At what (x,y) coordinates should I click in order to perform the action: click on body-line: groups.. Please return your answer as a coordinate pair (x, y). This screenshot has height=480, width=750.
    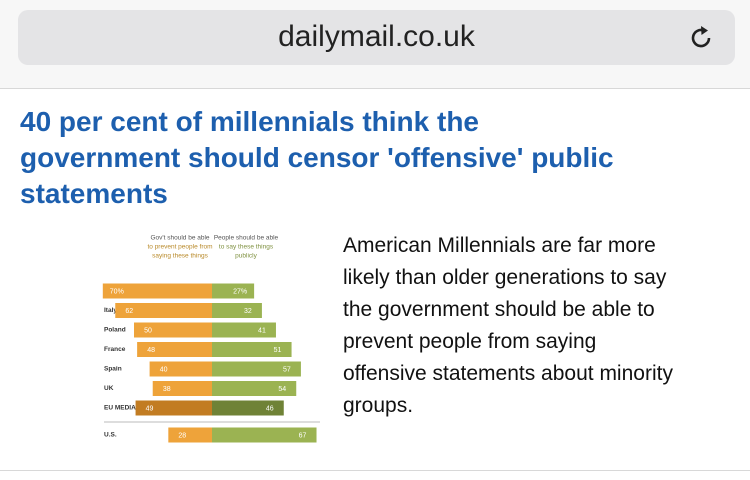
    Looking at the image, I should click on (378, 405).